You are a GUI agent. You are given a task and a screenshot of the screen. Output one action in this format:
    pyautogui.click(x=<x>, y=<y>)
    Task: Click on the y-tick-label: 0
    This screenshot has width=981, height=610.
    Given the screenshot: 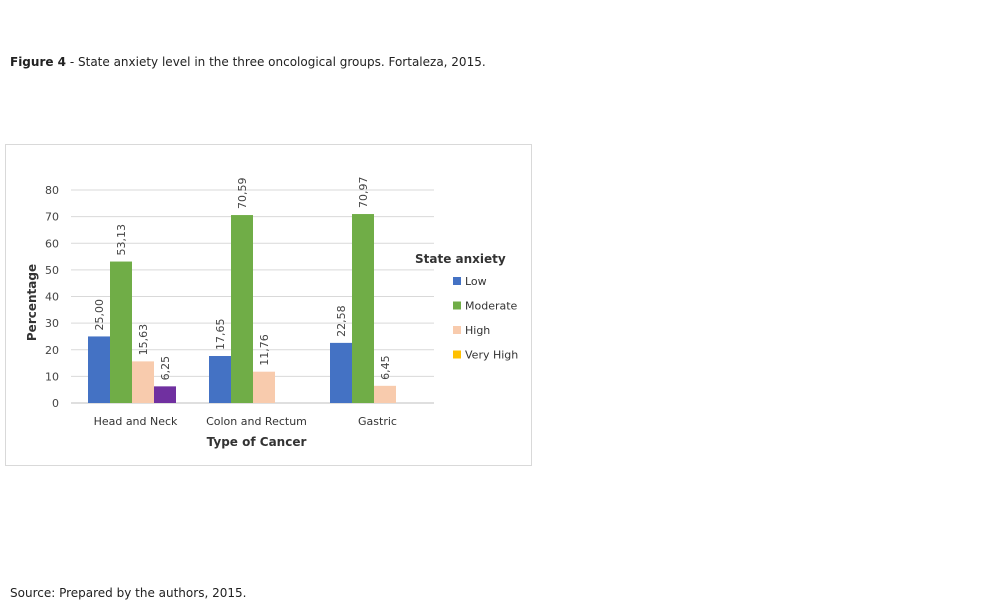 What is the action you would take?
    pyautogui.click(x=55, y=403)
    